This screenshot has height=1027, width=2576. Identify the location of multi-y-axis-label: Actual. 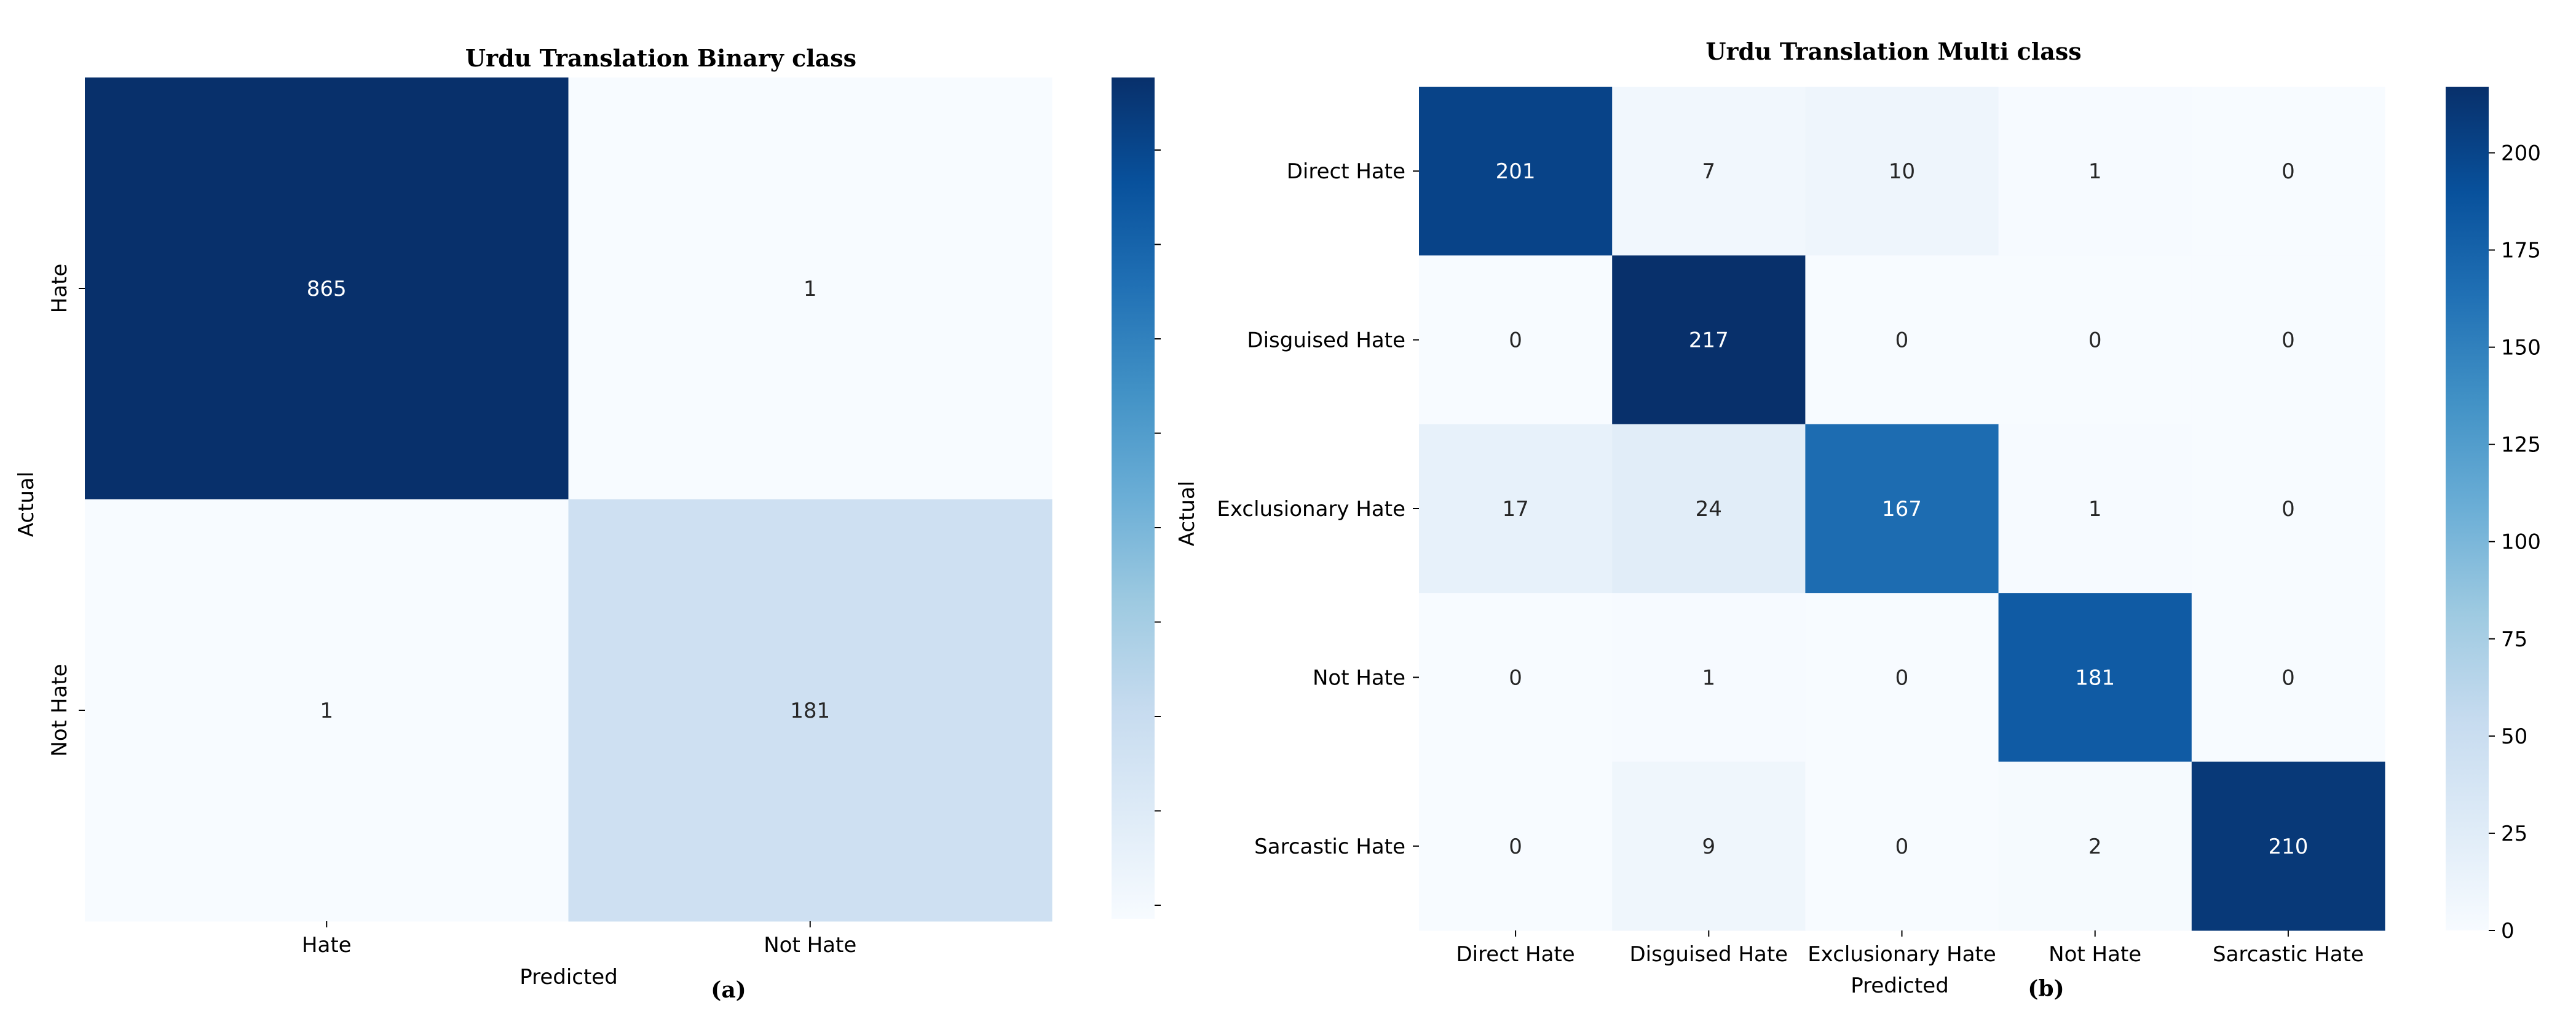
(1187, 514).